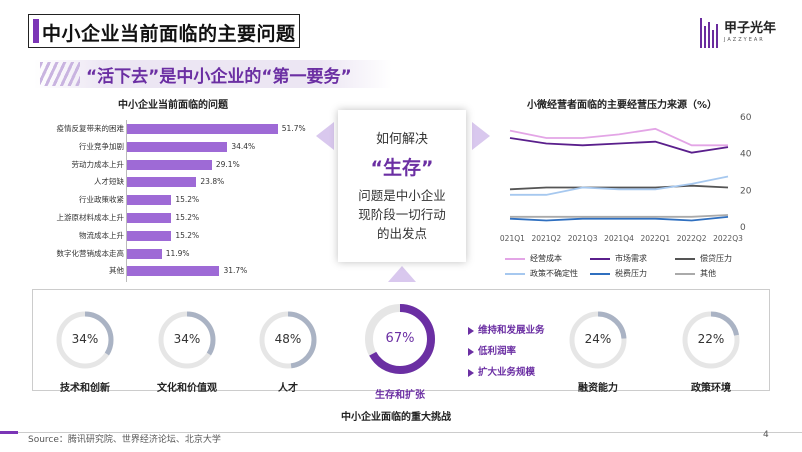 This screenshot has height=452, width=802. I want to click on growth-point-text: 维持和发展业务, so click(511, 330).